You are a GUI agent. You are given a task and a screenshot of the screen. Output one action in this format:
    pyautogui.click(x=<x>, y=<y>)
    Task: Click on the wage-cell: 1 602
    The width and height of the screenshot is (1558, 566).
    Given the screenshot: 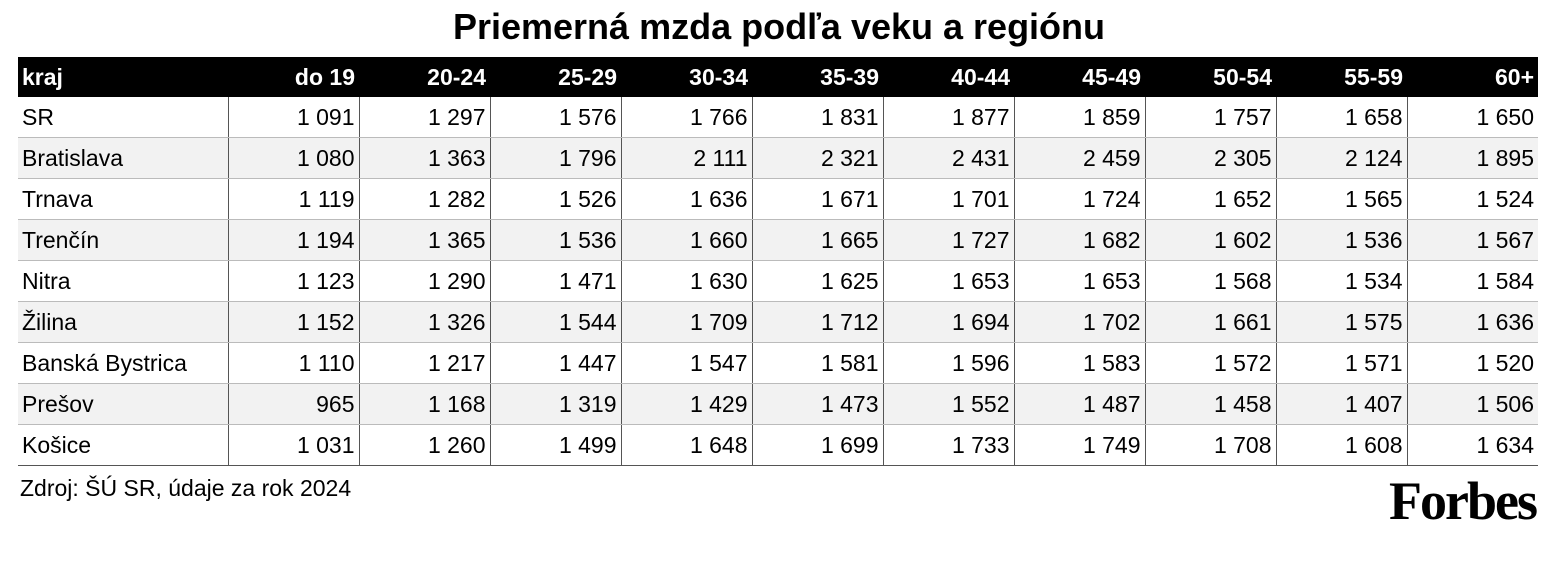 What is the action you would take?
    pyautogui.click(x=1210, y=240)
    